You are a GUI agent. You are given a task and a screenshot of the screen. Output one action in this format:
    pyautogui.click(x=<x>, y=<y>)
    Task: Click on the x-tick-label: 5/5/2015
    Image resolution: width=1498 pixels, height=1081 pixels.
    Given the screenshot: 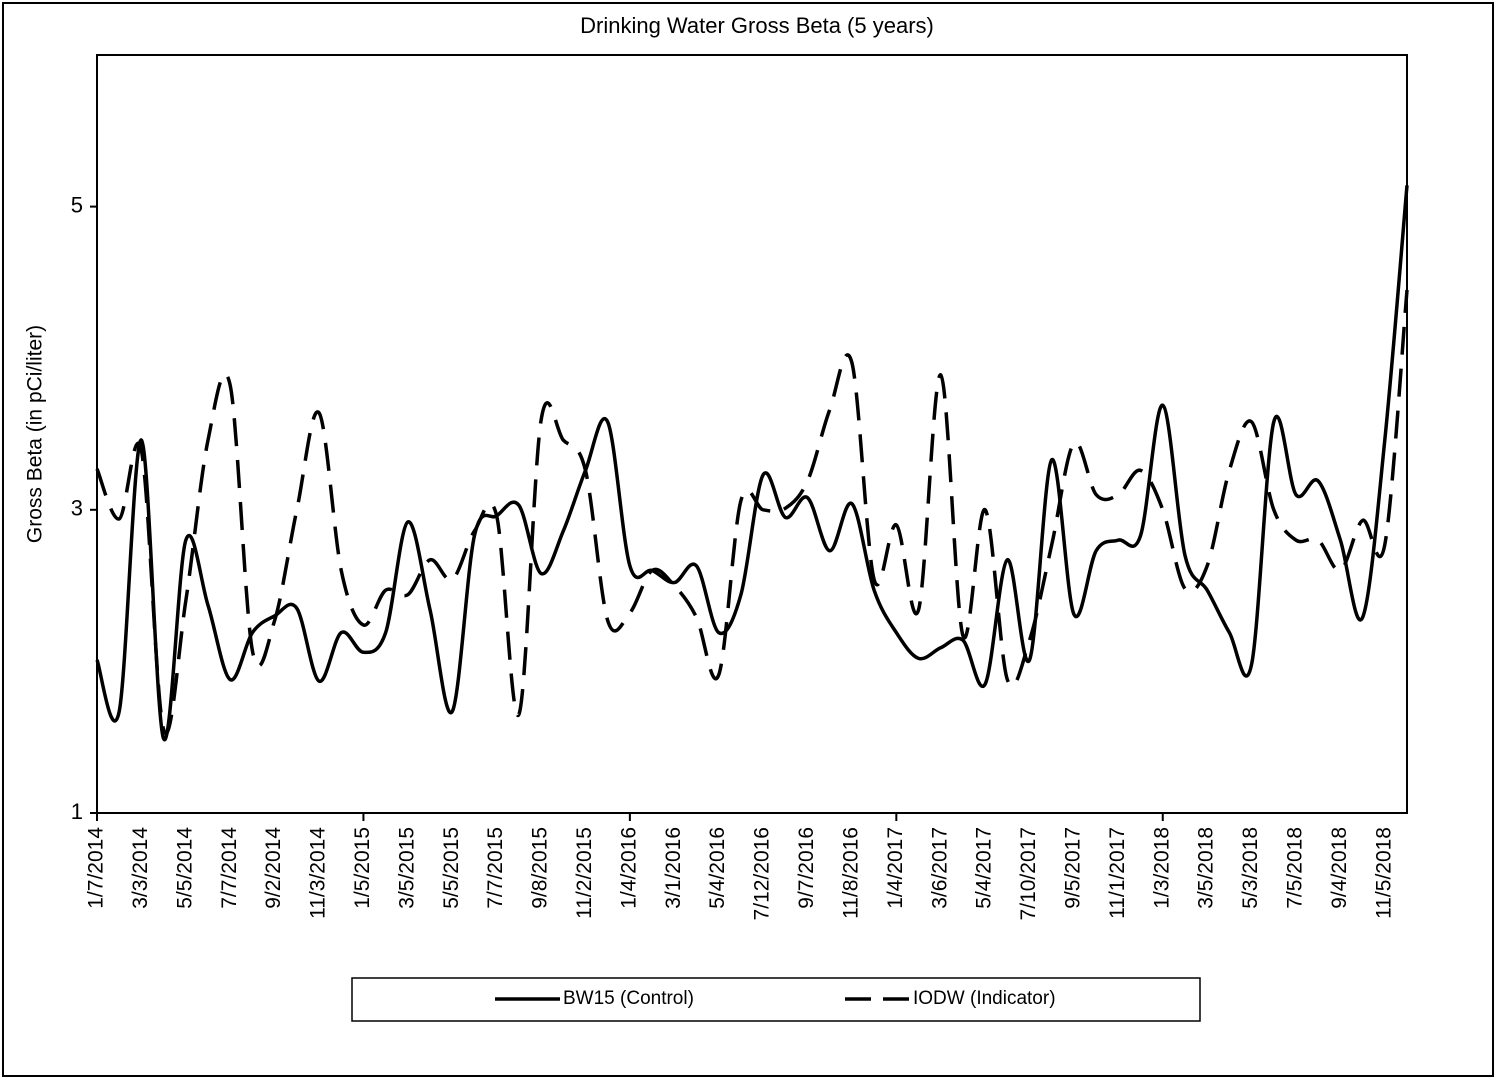 What is the action you would take?
    pyautogui.click(x=451, y=868)
    